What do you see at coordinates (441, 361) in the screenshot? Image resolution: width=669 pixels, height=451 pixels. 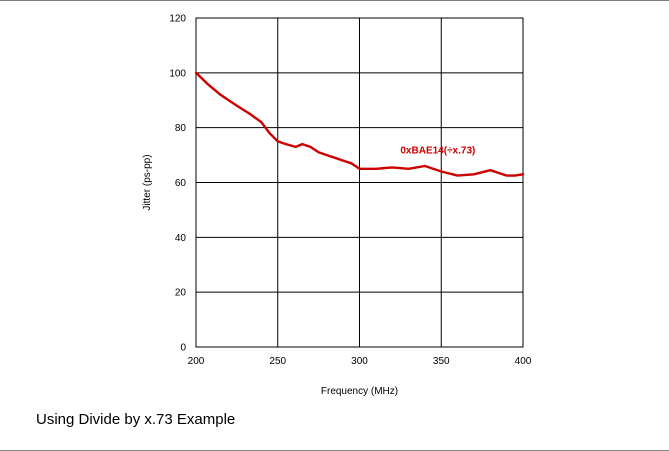 I see `x-tick-label: 350` at bounding box center [441, 361].